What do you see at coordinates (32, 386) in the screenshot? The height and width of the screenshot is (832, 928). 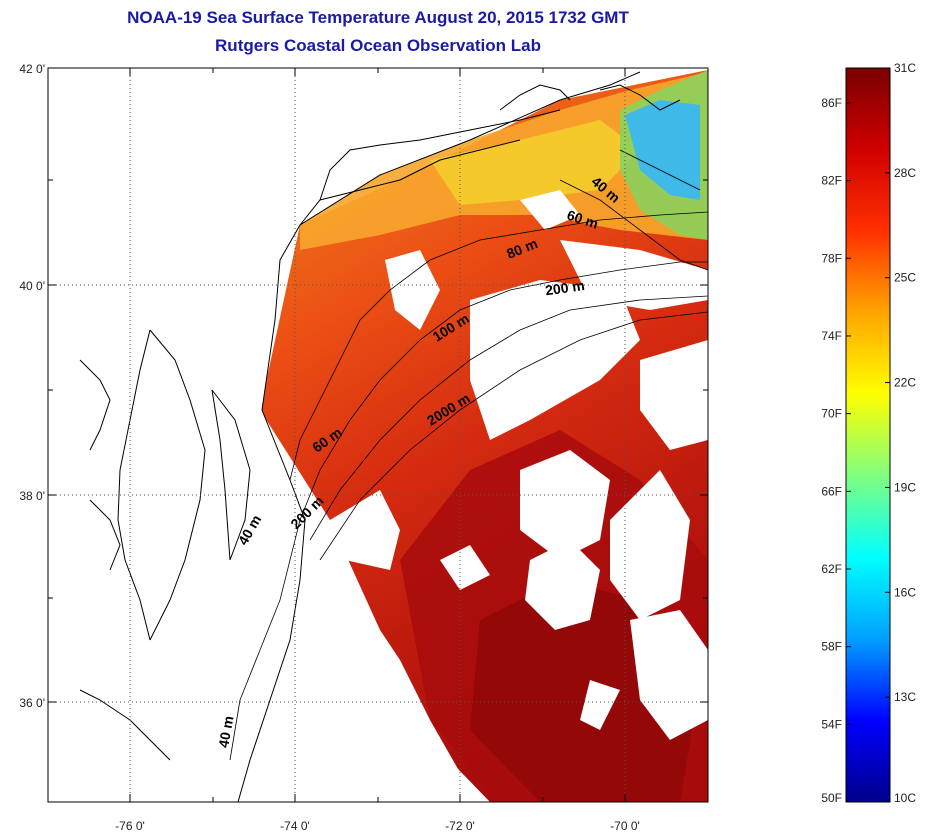 I see `latitude-axis-labels: 42 0' 40 0' 38 0' 36 0'` at bounding box center [32, 386].